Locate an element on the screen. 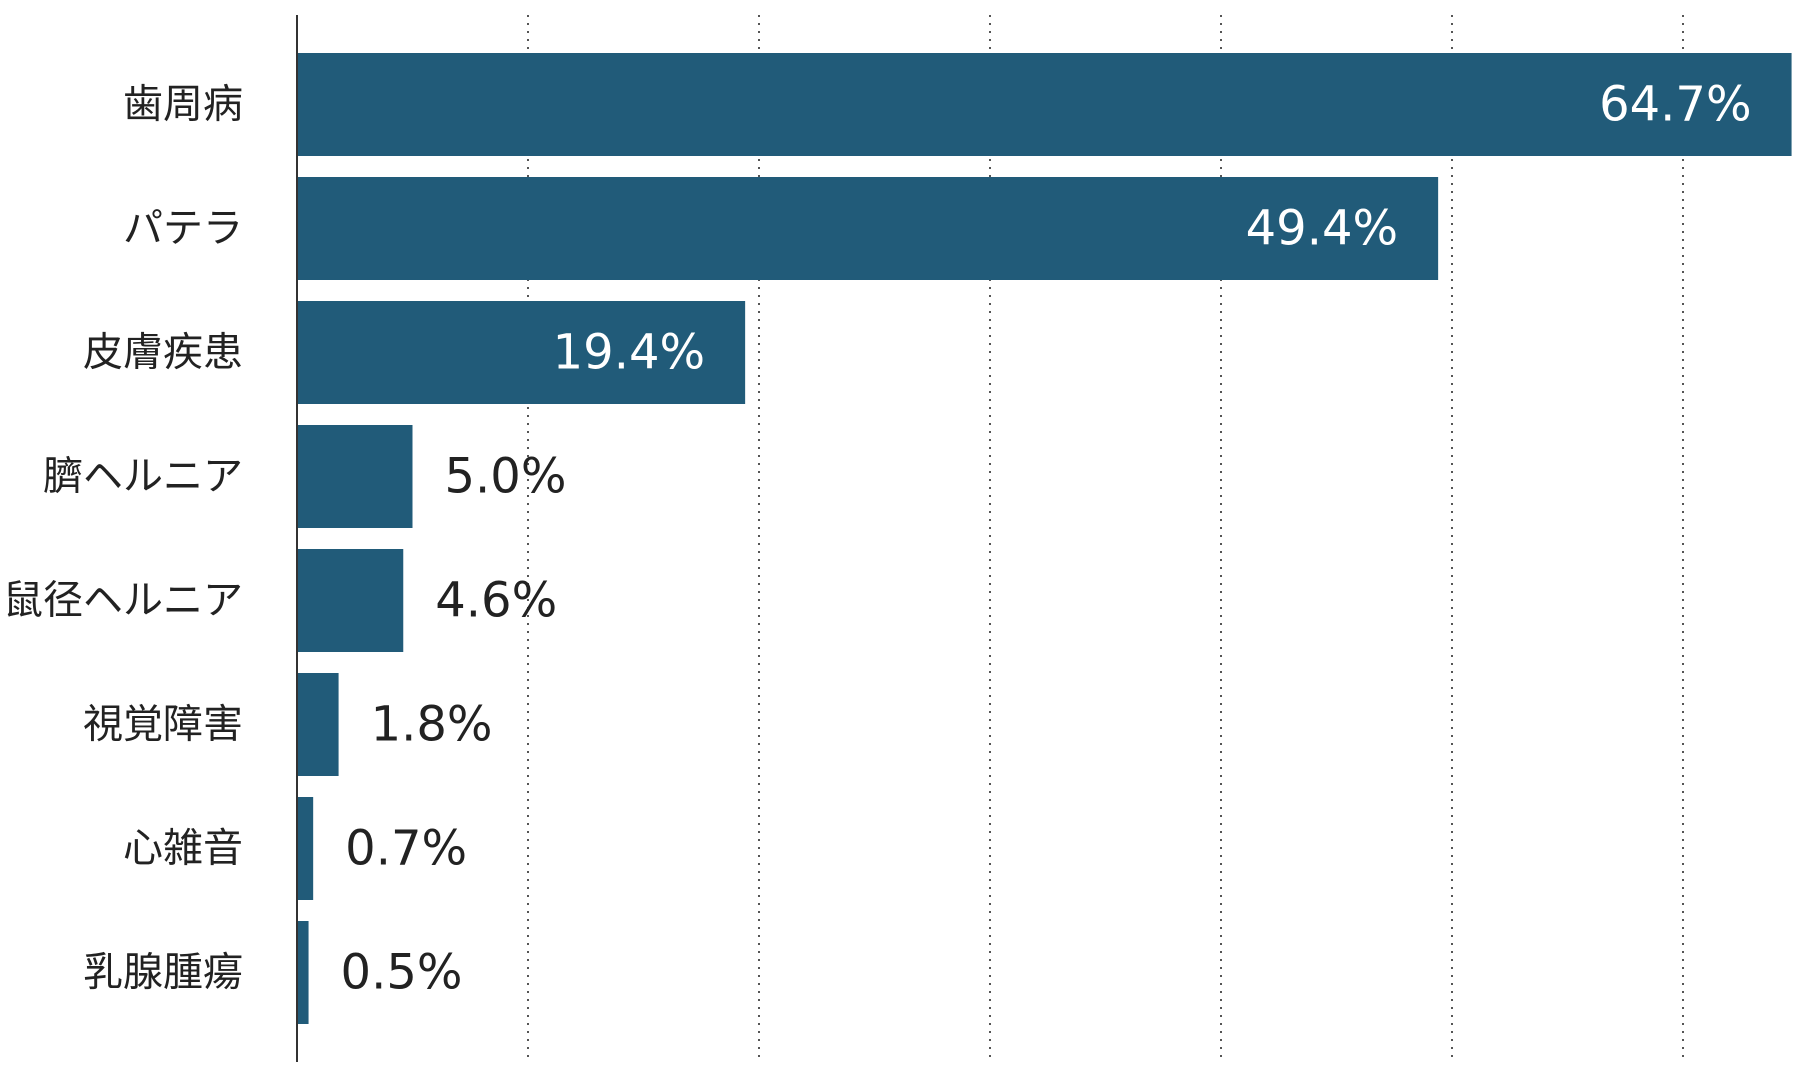 The height and width of the screenshot is (1072, 1794). value-label: 5.0% is located at coordinates (506, 477).